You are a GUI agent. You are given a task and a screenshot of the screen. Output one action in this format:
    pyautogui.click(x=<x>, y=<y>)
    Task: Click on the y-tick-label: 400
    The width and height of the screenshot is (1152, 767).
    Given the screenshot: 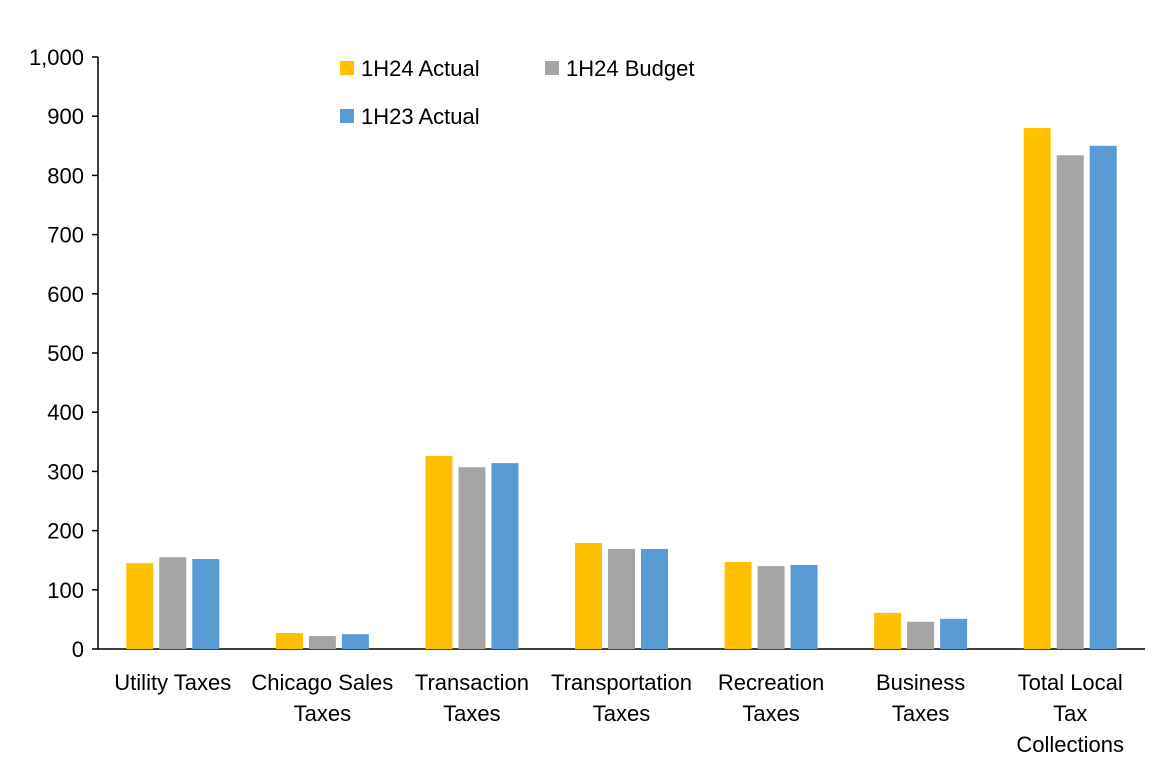 What is the action you would take?
    pyautogui.click(x=65, y=412)
    